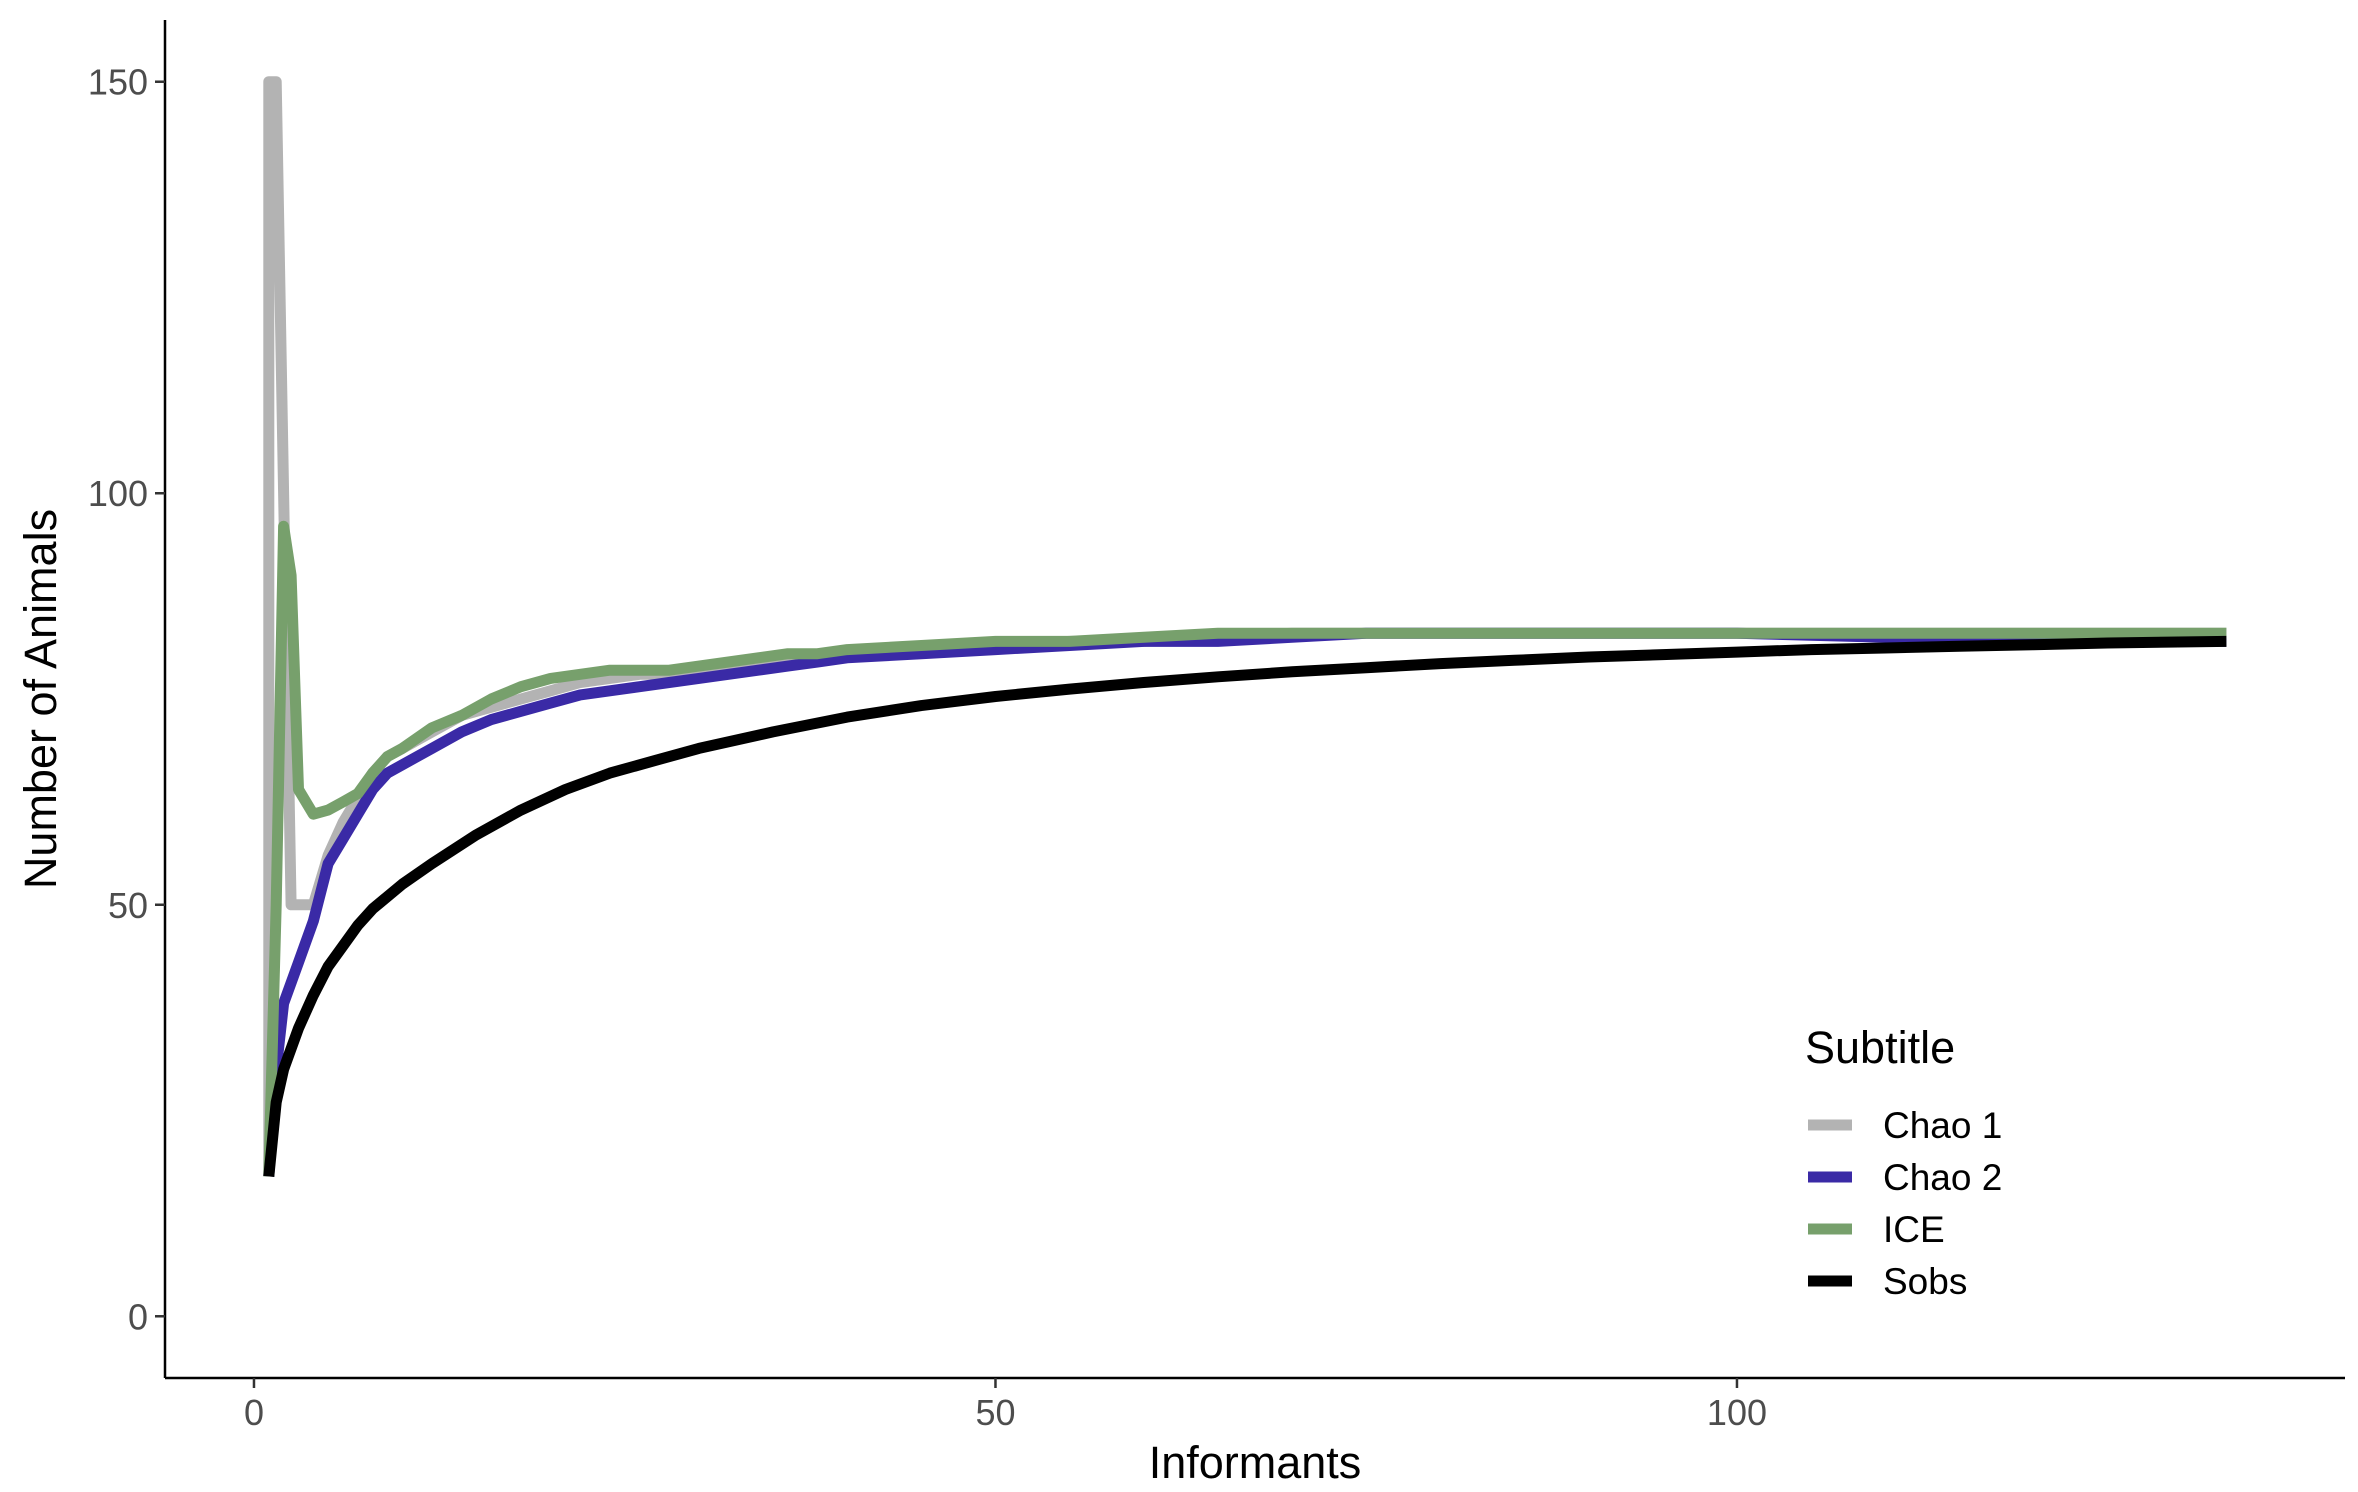  Describe the element at coordinates (254, 1412) in the screenshot. I see `x-tick-label: 0` at that location.